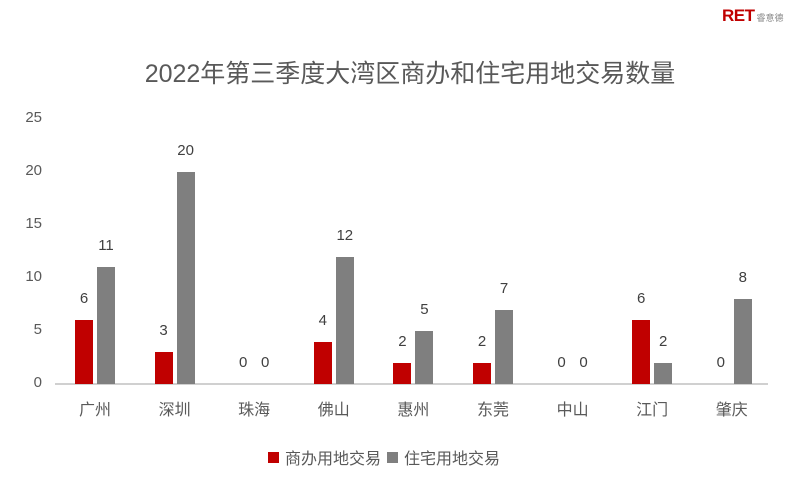 This screenshot has width=794, height=477. I want to click on legend: 商办用地交易 住宅用地交易, so click(387, 457).